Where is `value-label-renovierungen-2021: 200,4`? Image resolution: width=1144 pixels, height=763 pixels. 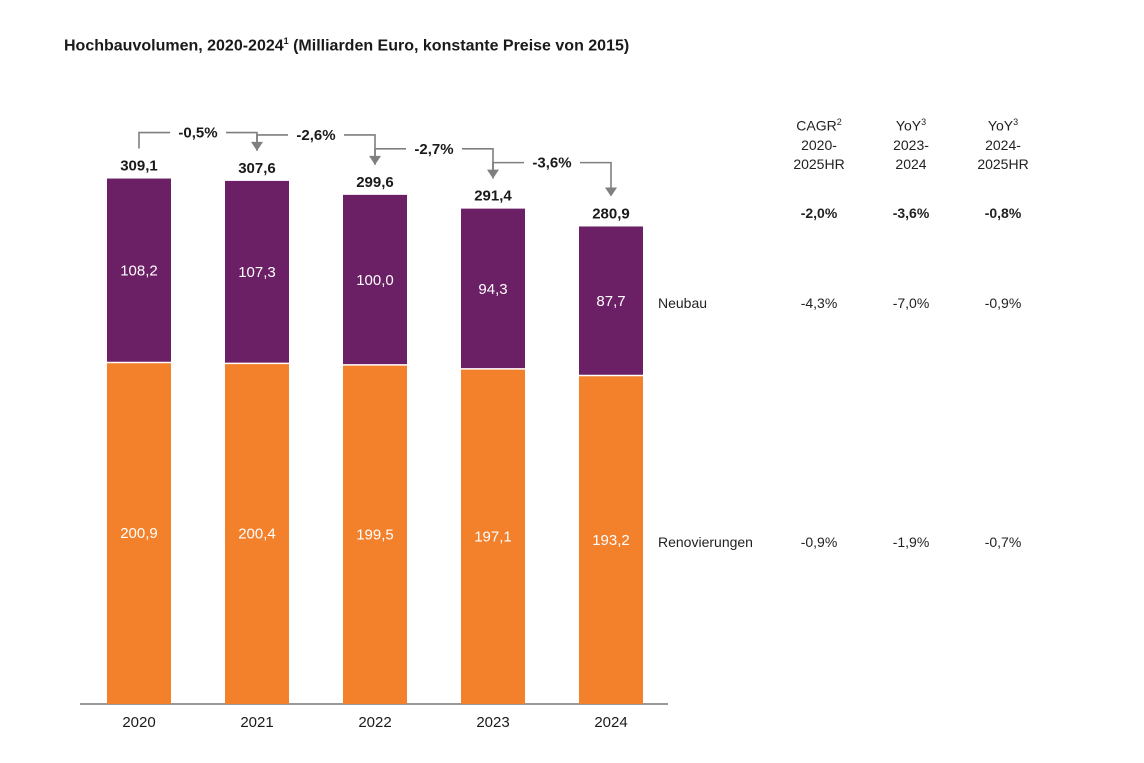
value-label-renovierungen-2021: 200,4 is located at coordinates (257, 534).